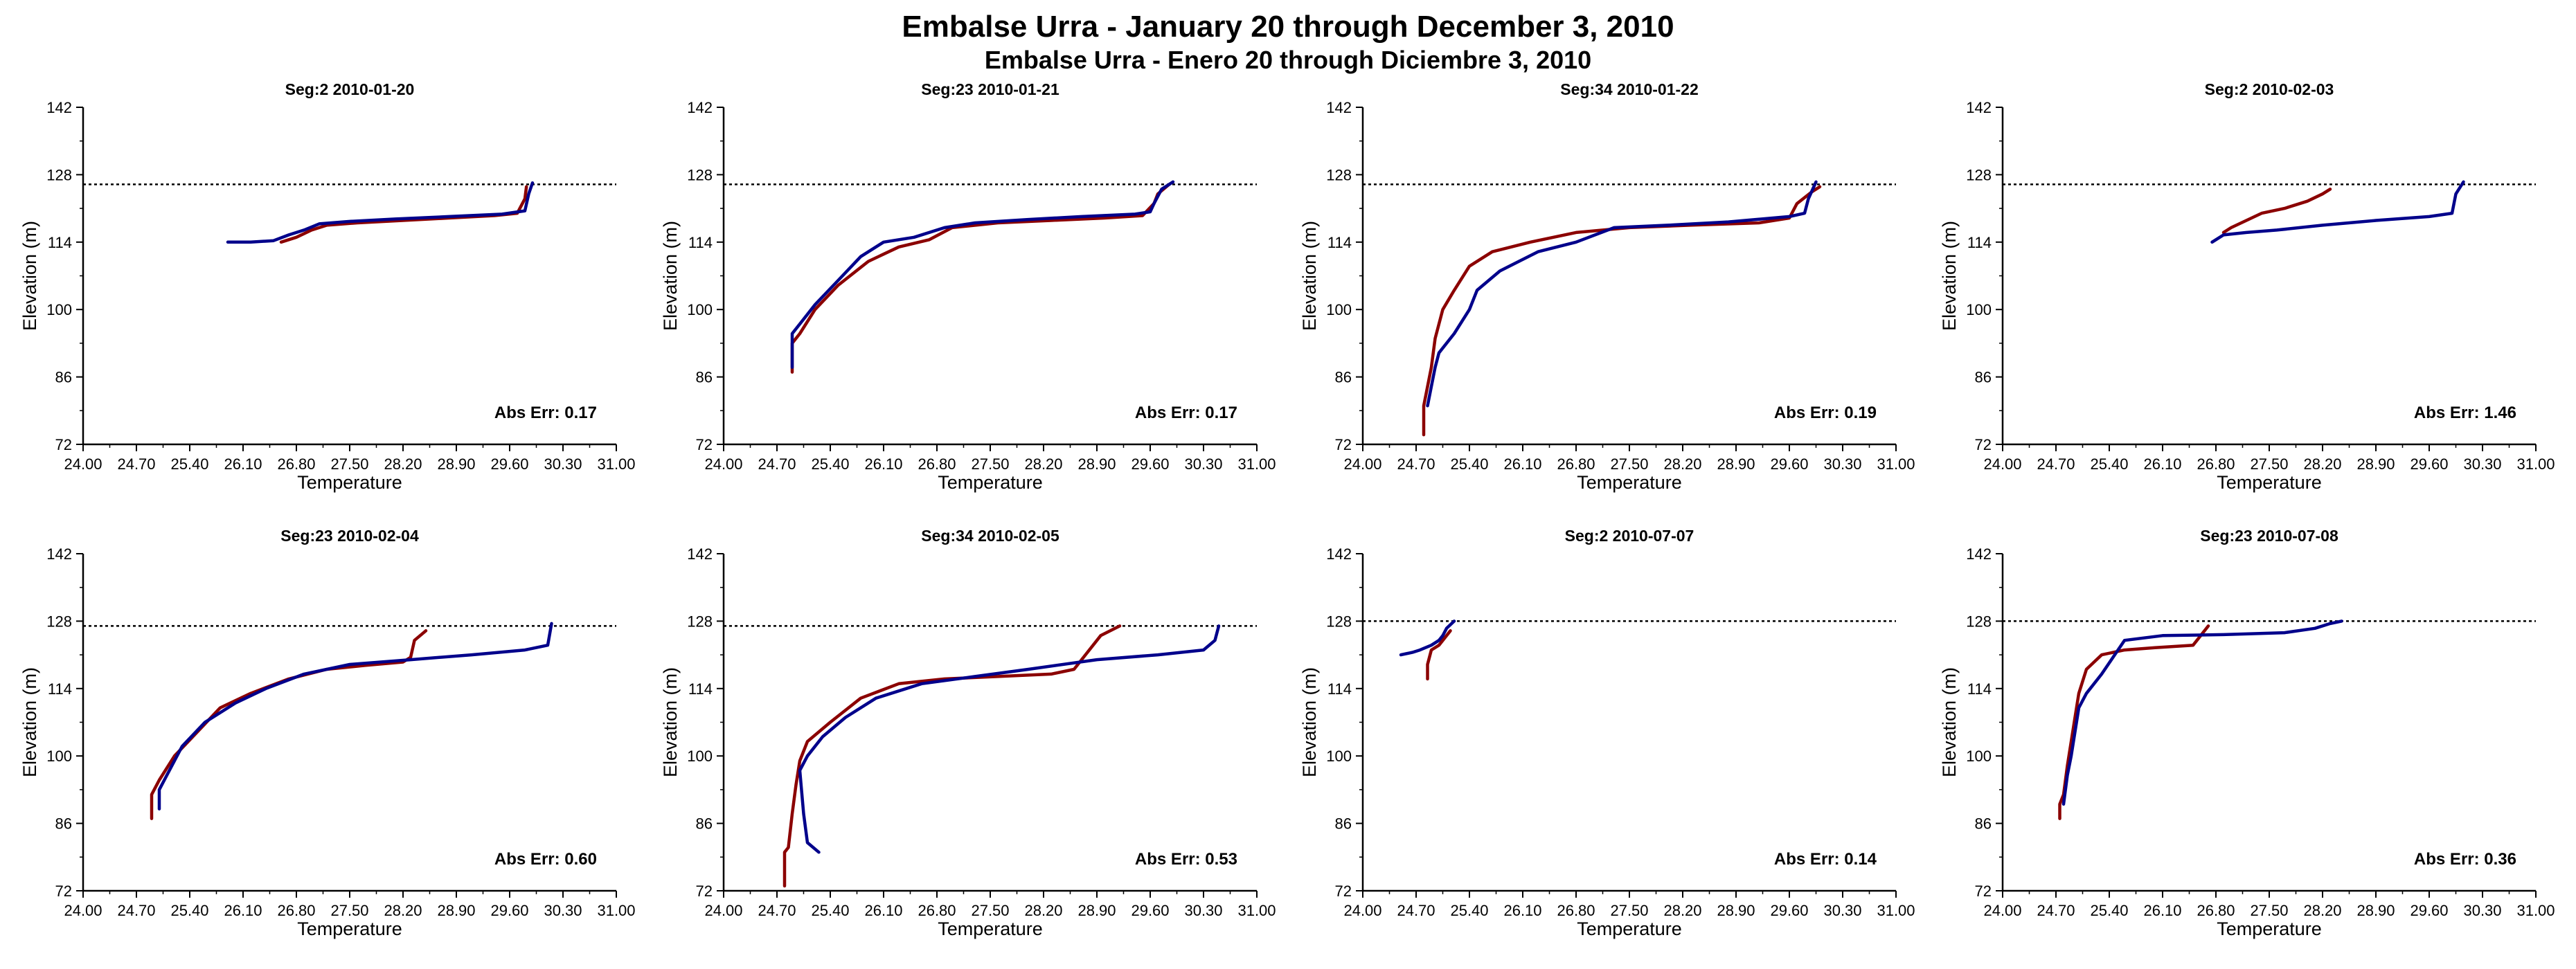 This screenshot has width=2576, height=969. I want to click on chart-title: Seg:23 2010-01-21, so click(990, 89).